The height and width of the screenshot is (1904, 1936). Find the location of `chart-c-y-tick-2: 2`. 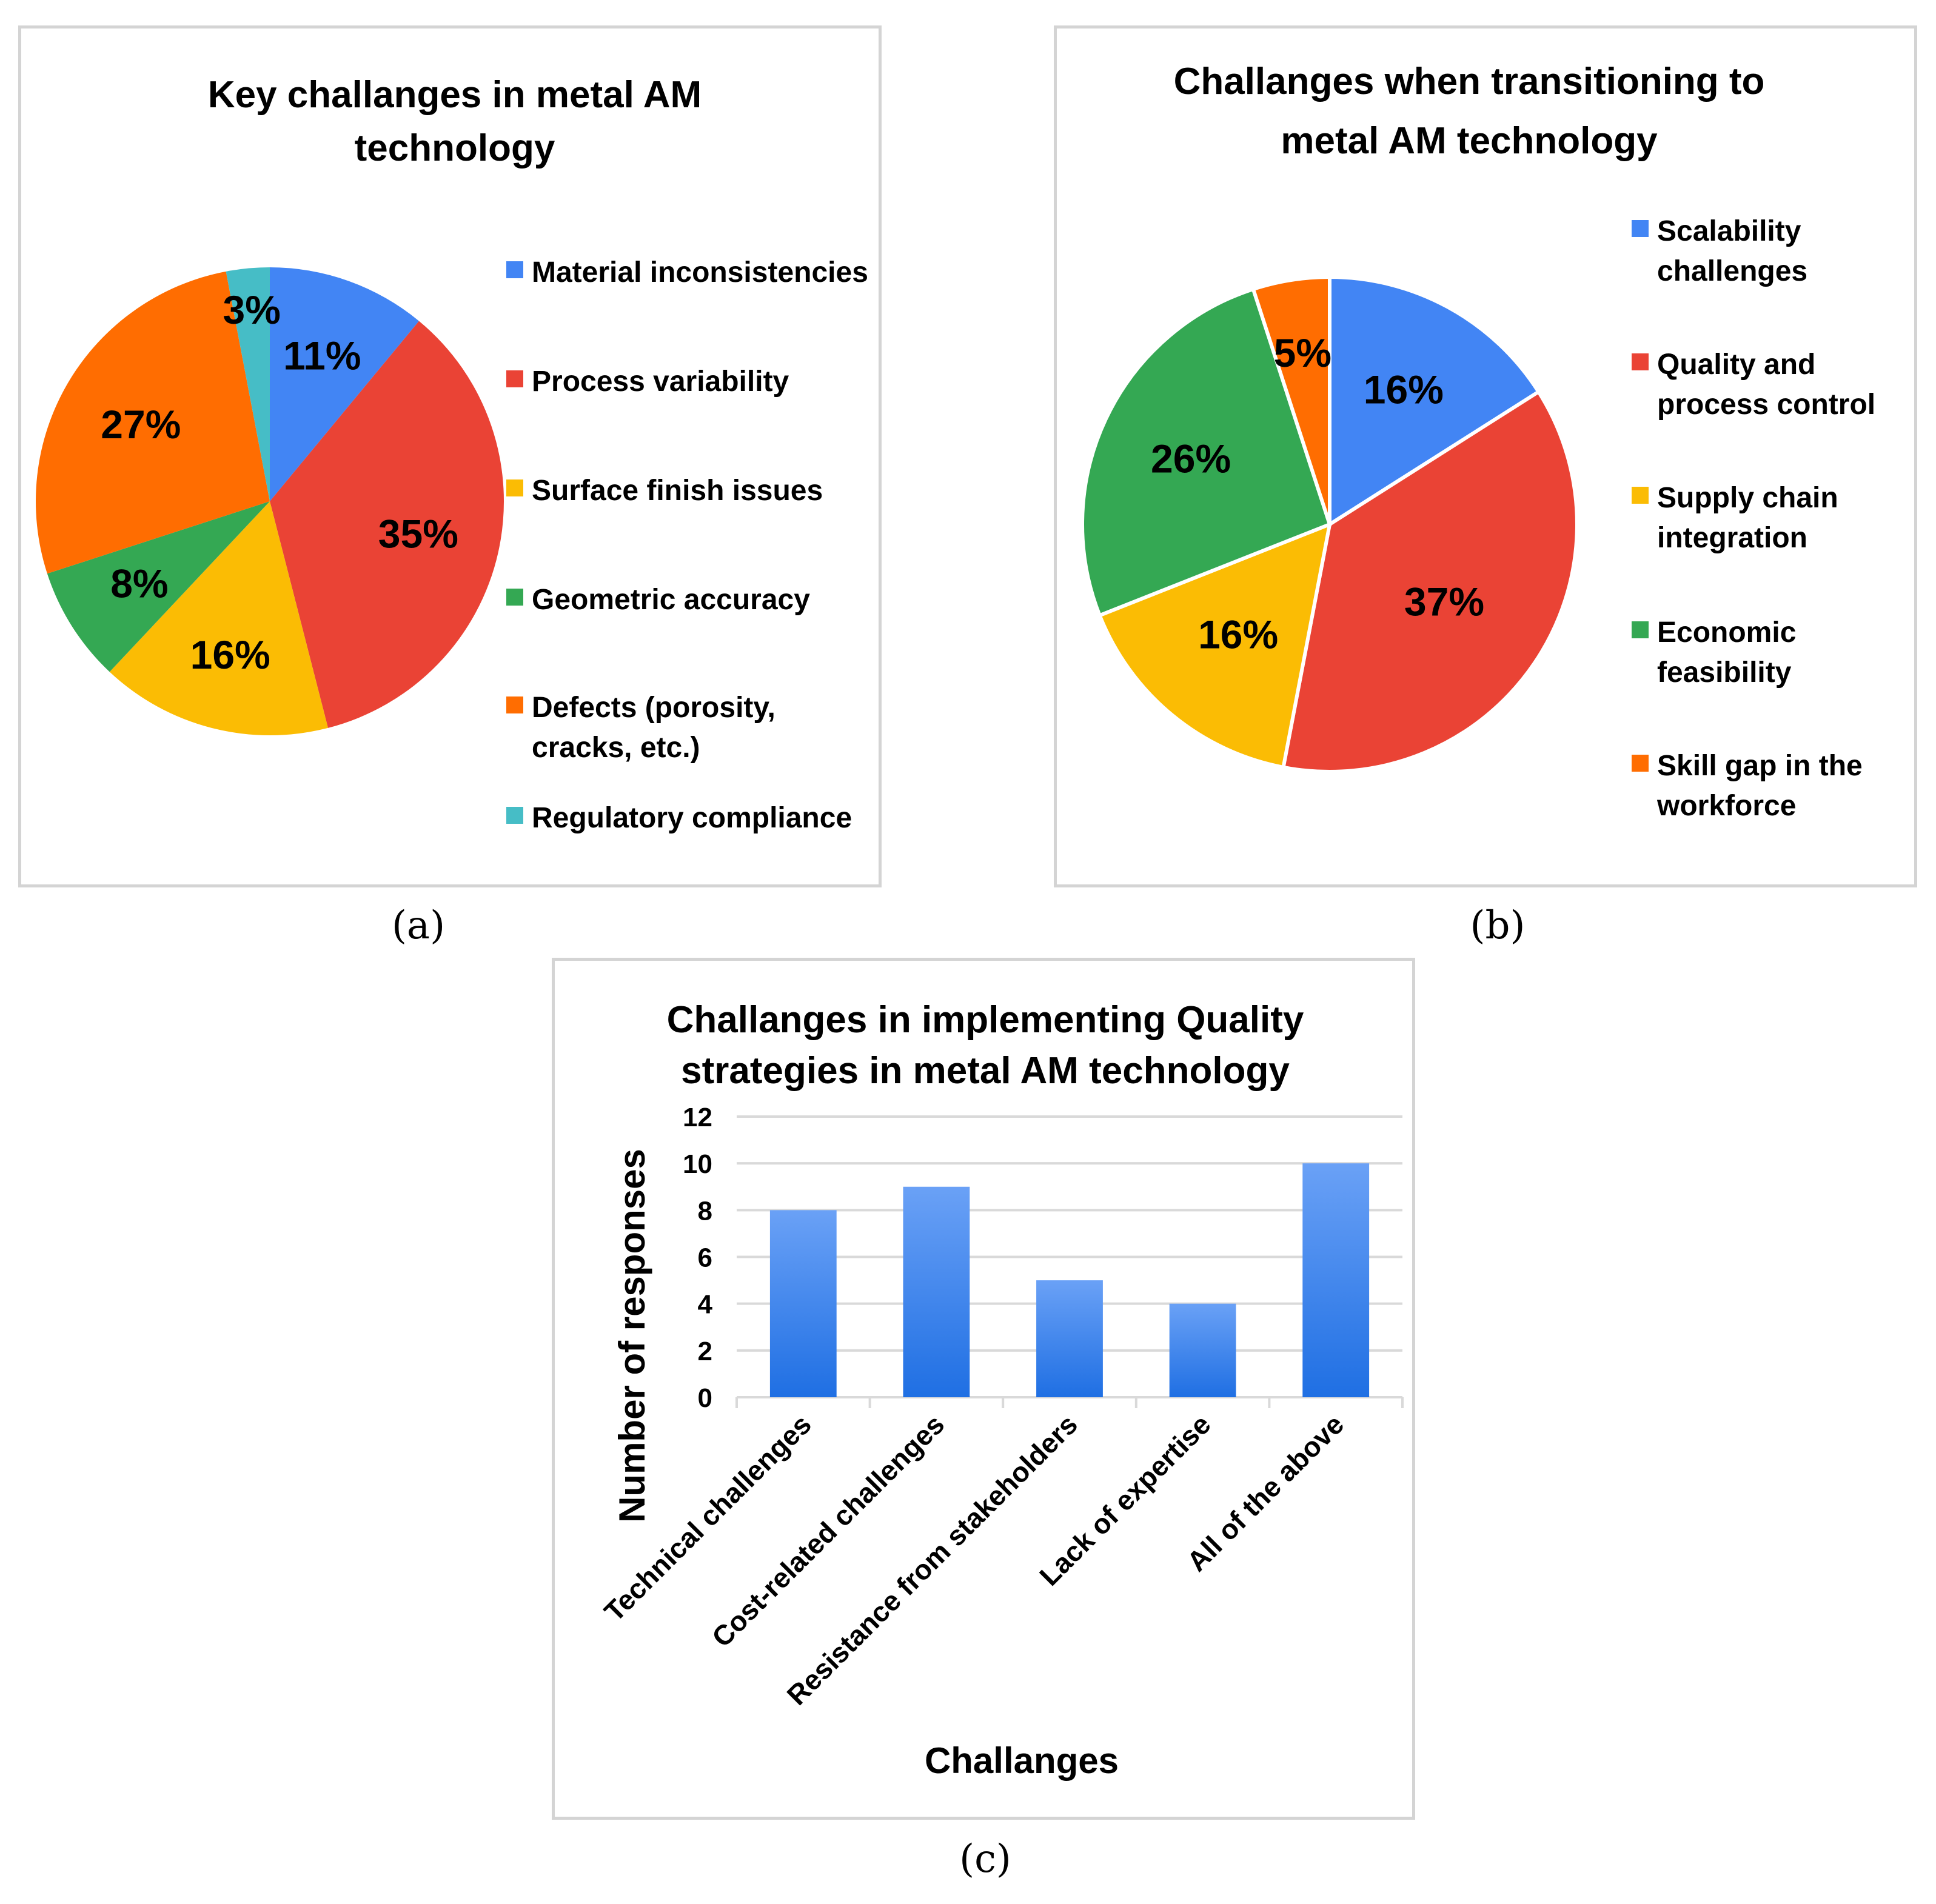

chart-c-y-tick-2: 2 is located at coordinates (705, 1351).